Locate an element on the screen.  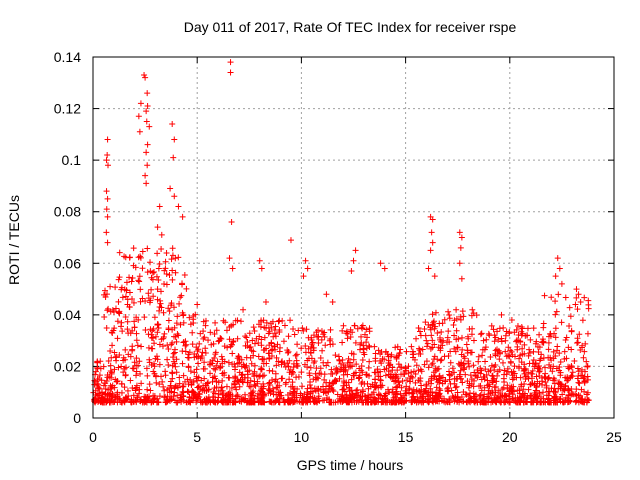
x-tick-label: 10 is located at coordinates (302, 437).